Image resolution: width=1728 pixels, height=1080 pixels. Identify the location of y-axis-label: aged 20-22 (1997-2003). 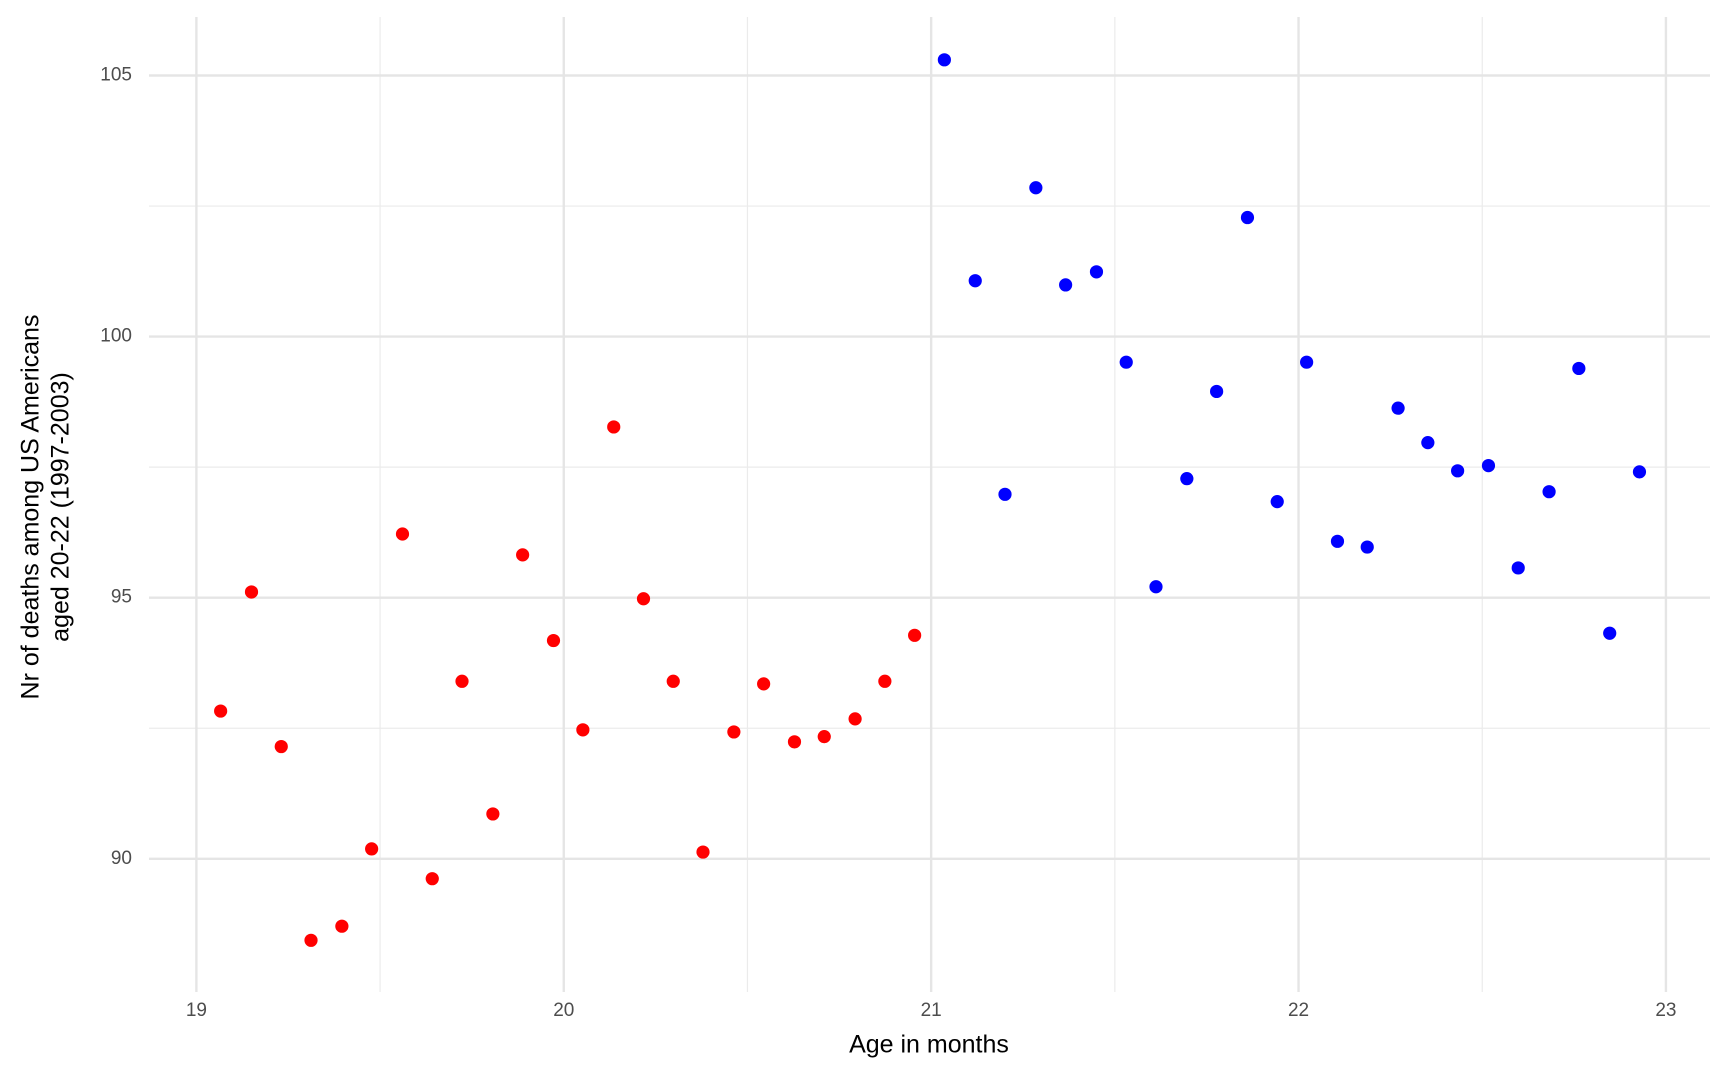
(61, 507).